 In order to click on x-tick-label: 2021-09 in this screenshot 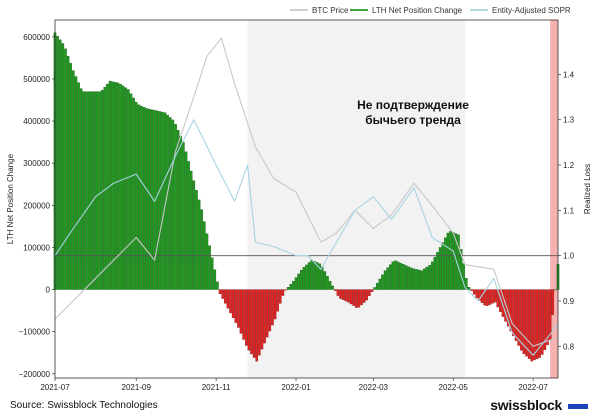, I will do `click(137, 387)`.